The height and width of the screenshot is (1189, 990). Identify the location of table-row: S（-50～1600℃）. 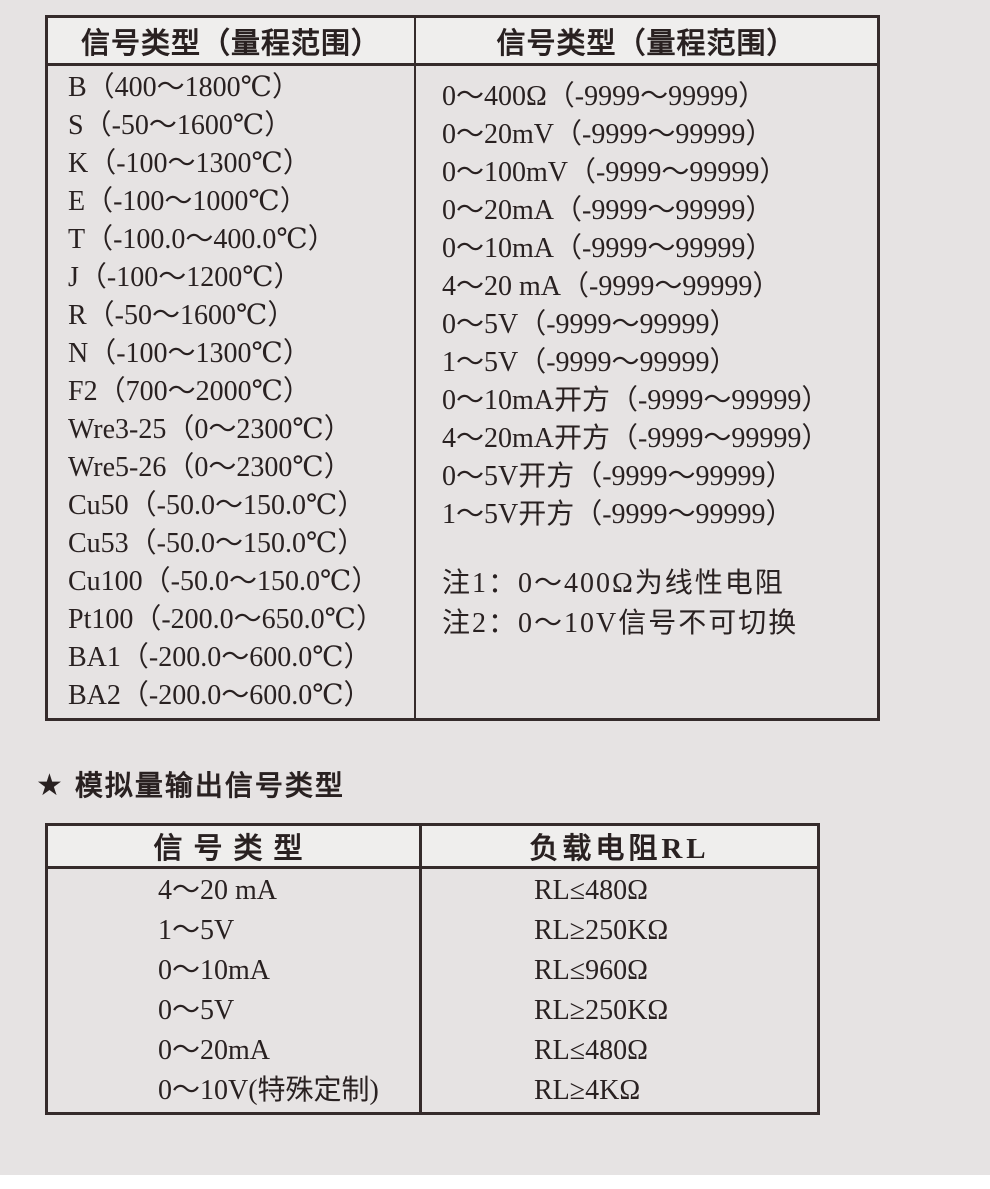
(180, 125).